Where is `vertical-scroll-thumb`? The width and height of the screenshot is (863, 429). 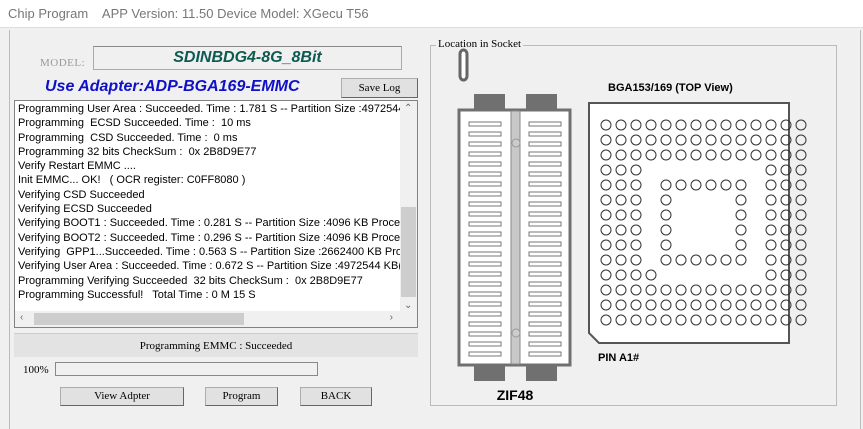 vertical-scroll-thumb is located at coordinates (408, 252).